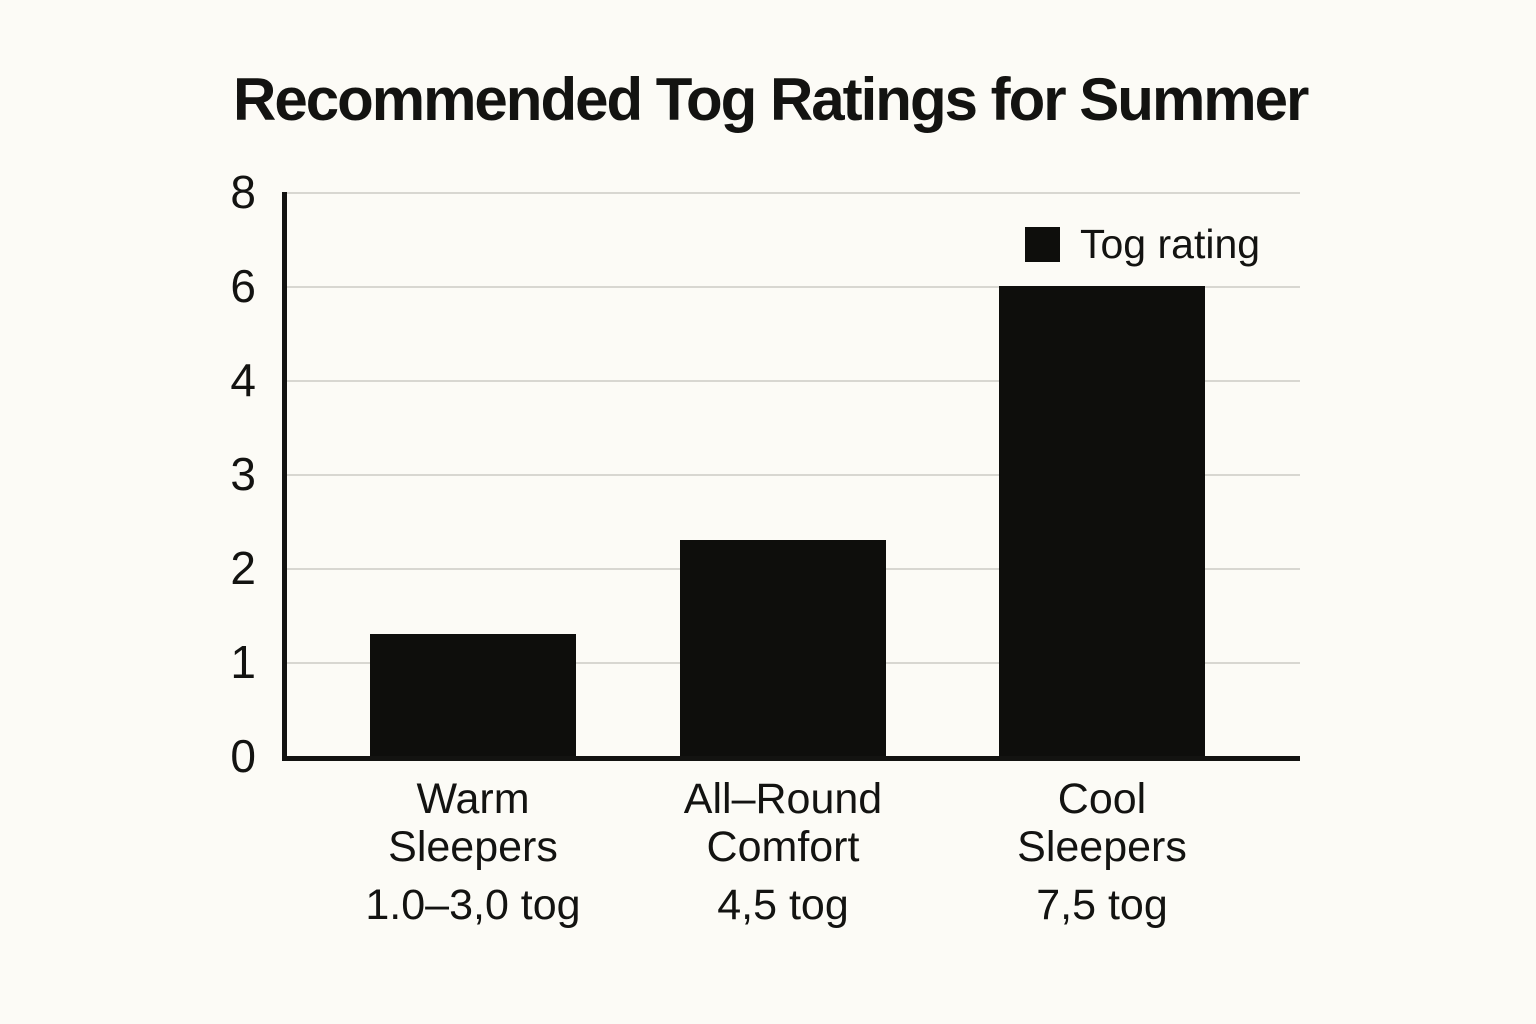  What do you see at coordinates (243, 756) in the screenshot?
I see `y-tick-label: 0` at bounding box center [243, 756].